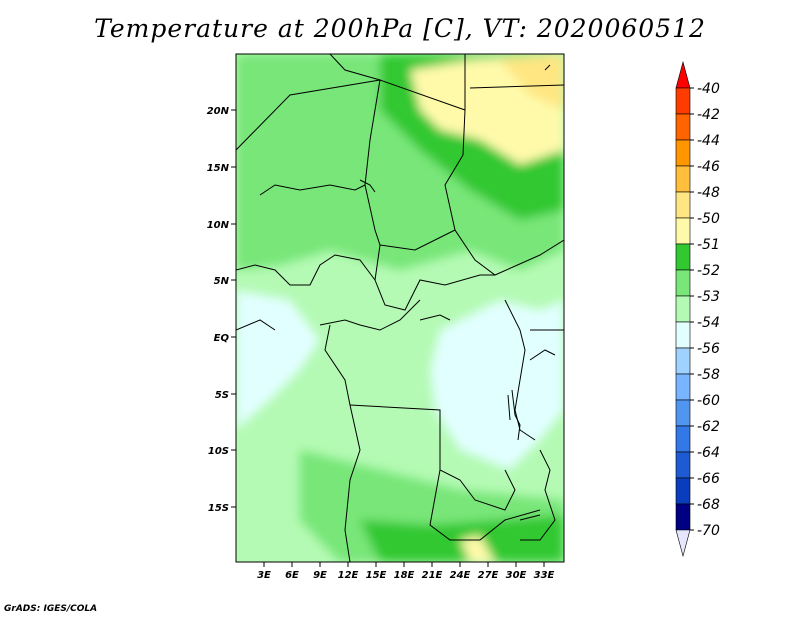  I want to click on colorbar-label: -42, so click(708, 115).